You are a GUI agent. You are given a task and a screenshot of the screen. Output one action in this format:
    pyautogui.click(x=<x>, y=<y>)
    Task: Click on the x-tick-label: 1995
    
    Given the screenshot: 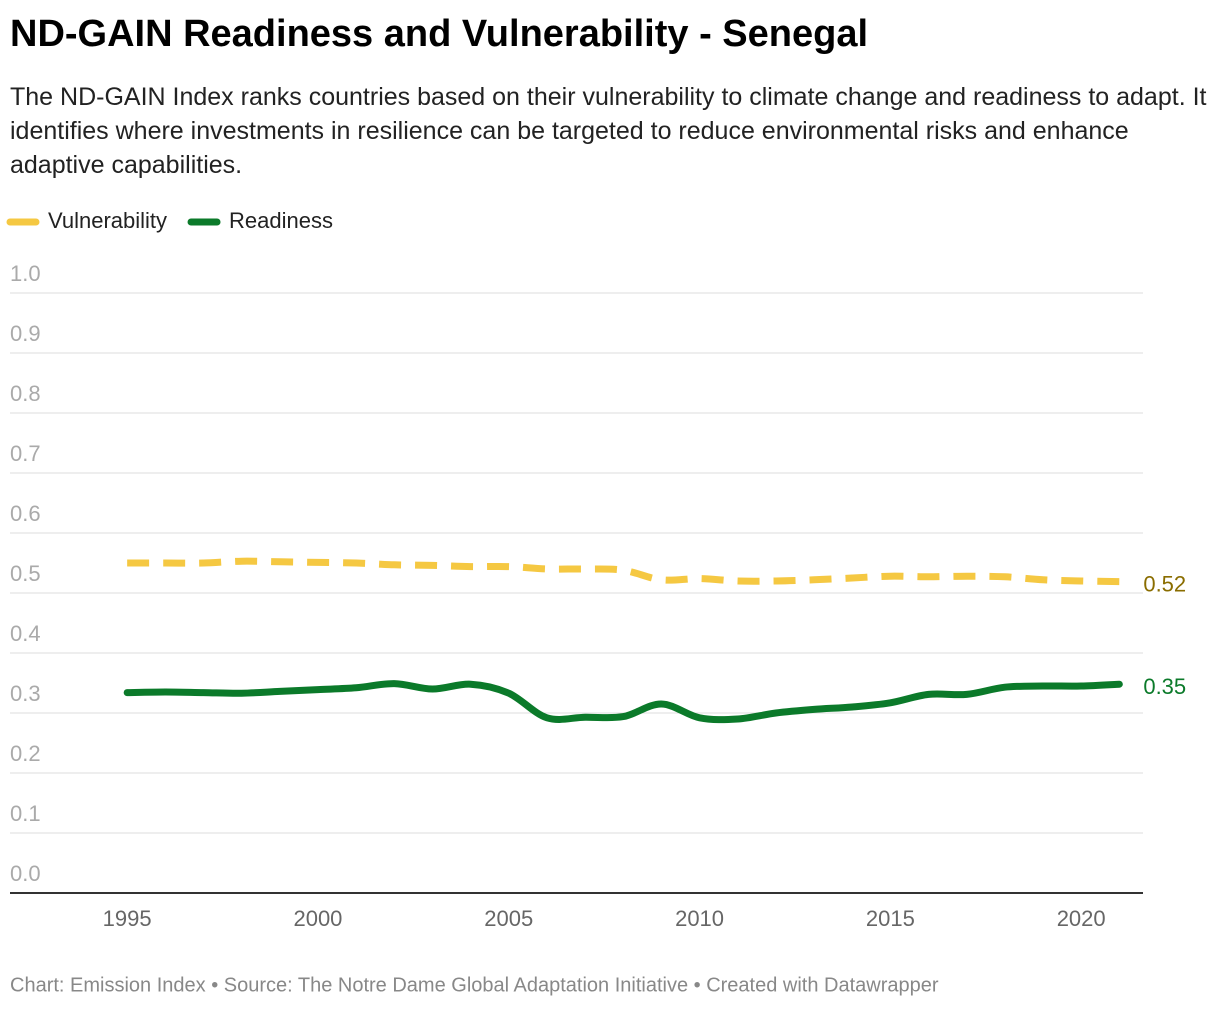 What is the action you would take?
    pyautogui.click(x=127, y=918)
    